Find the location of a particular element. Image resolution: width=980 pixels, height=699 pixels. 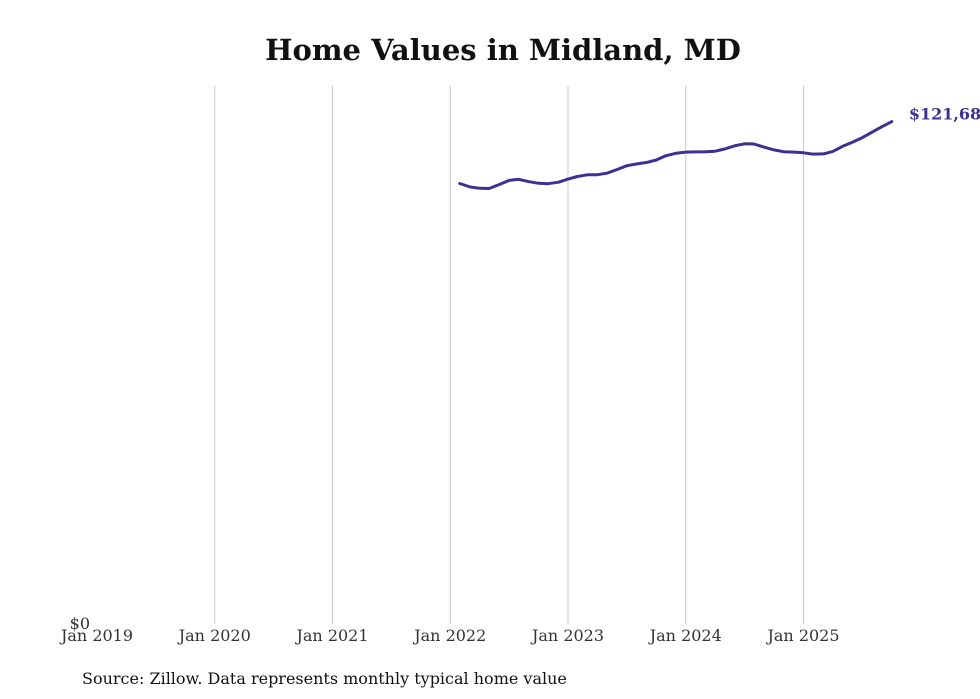

chart-title: Home Values in Midland, MD is located at coordinates (503, 50).